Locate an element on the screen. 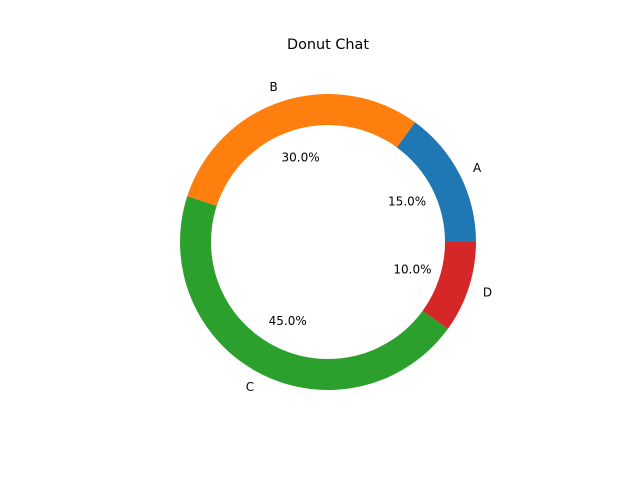  percent-label-c: 45.0% is located at coordinates (288, 321).